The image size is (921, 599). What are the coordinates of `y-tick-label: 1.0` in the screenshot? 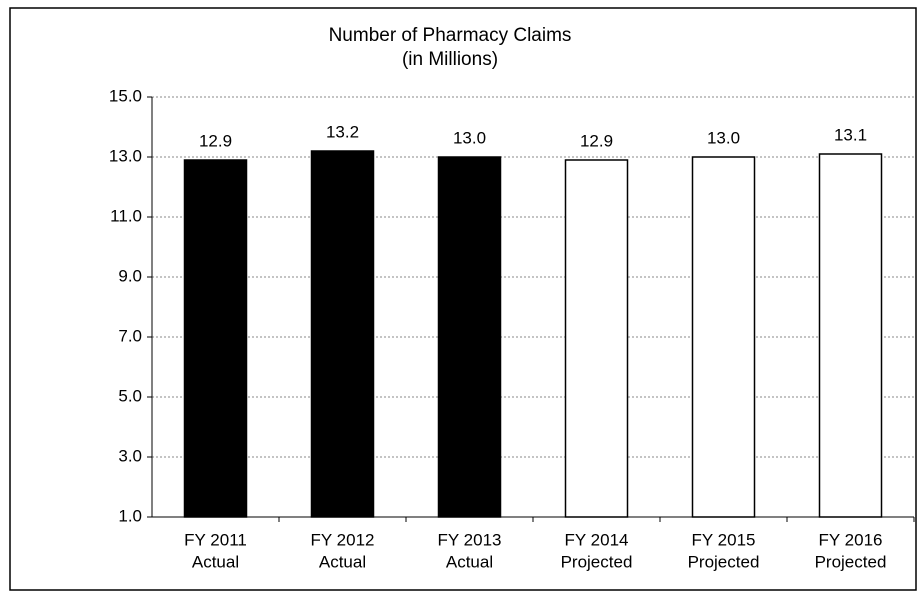 It's located at (130, 515).